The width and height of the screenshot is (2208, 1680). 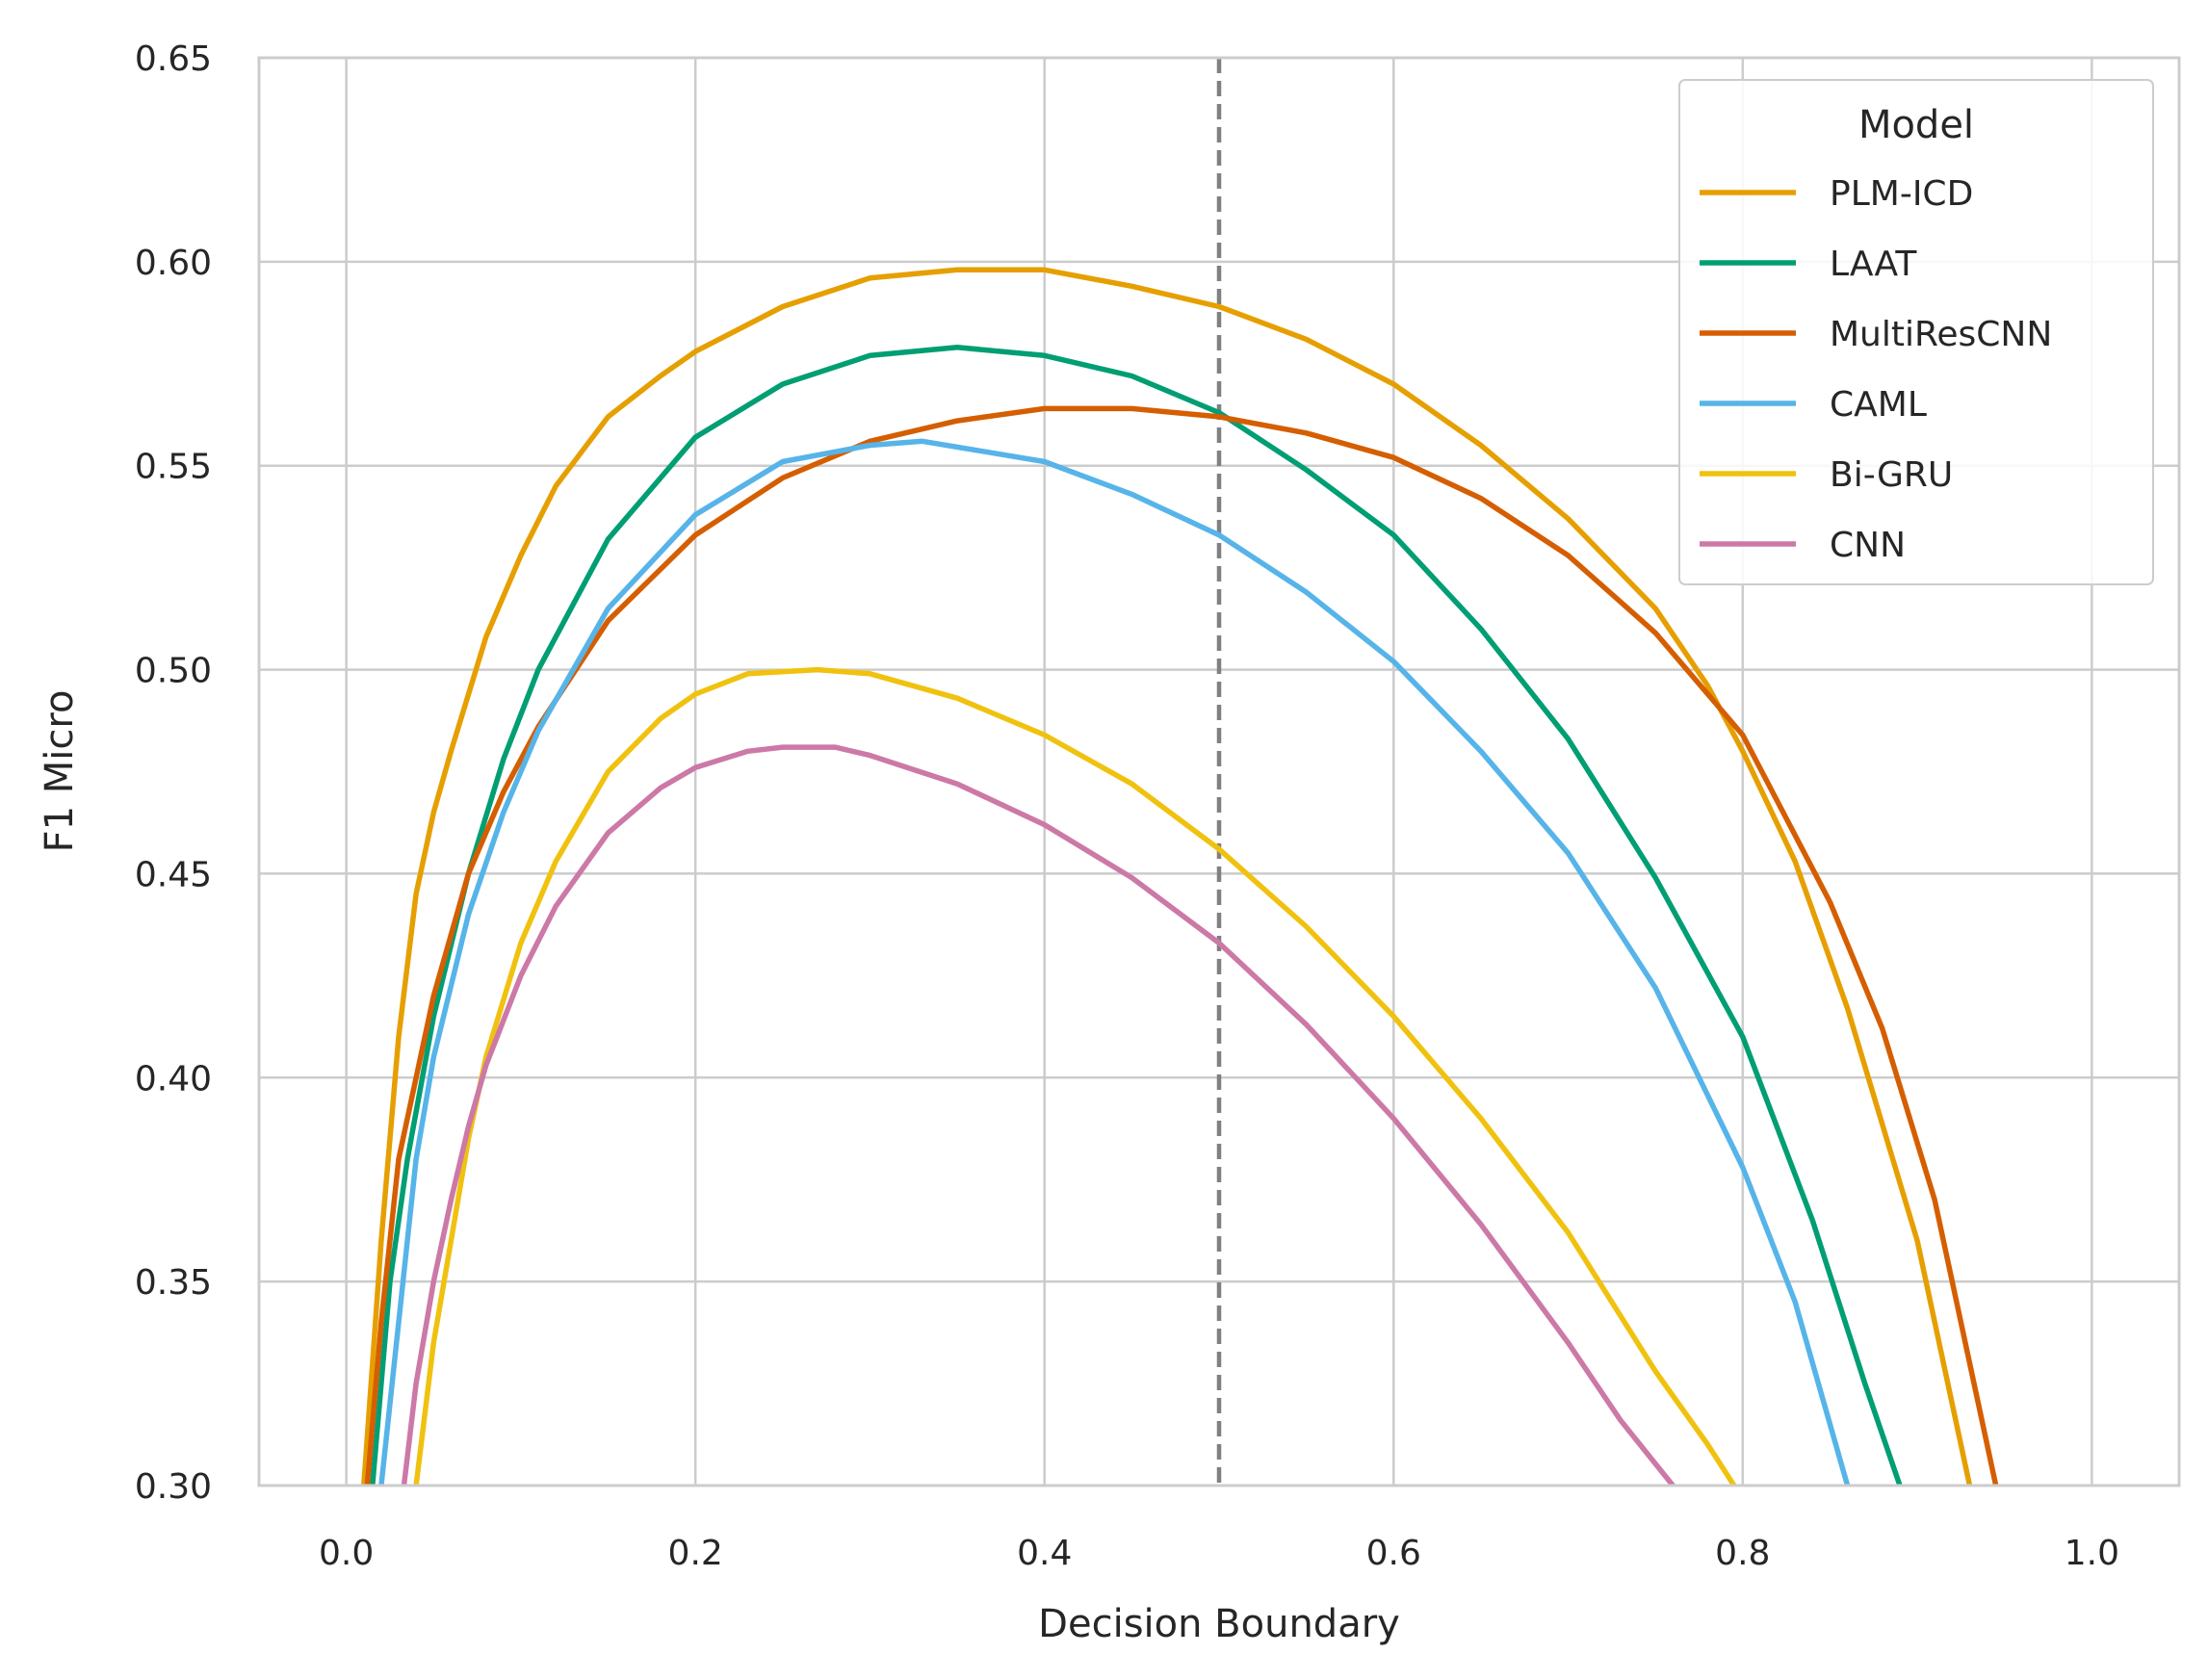 I want to click on legend-box, so click(x=1916, y=332).